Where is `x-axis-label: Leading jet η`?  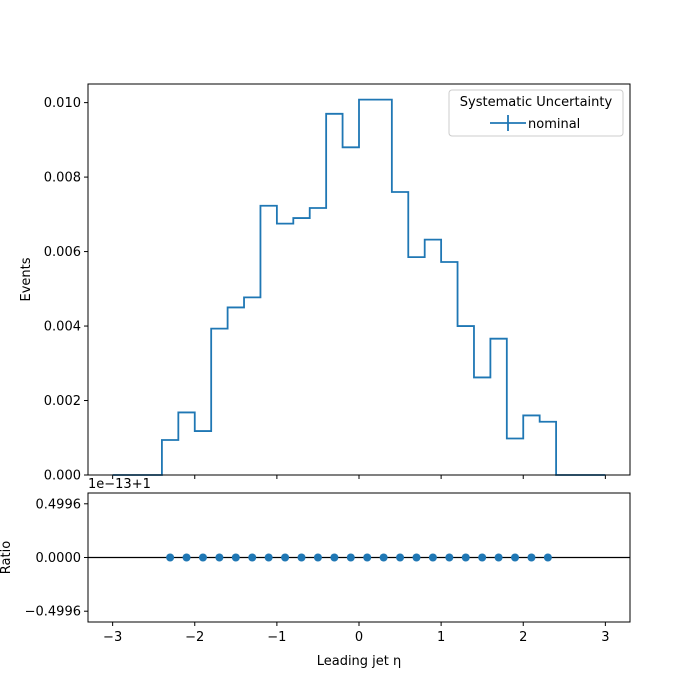 x-axis-label: Leading jet η is located at coordinates (359, 661).